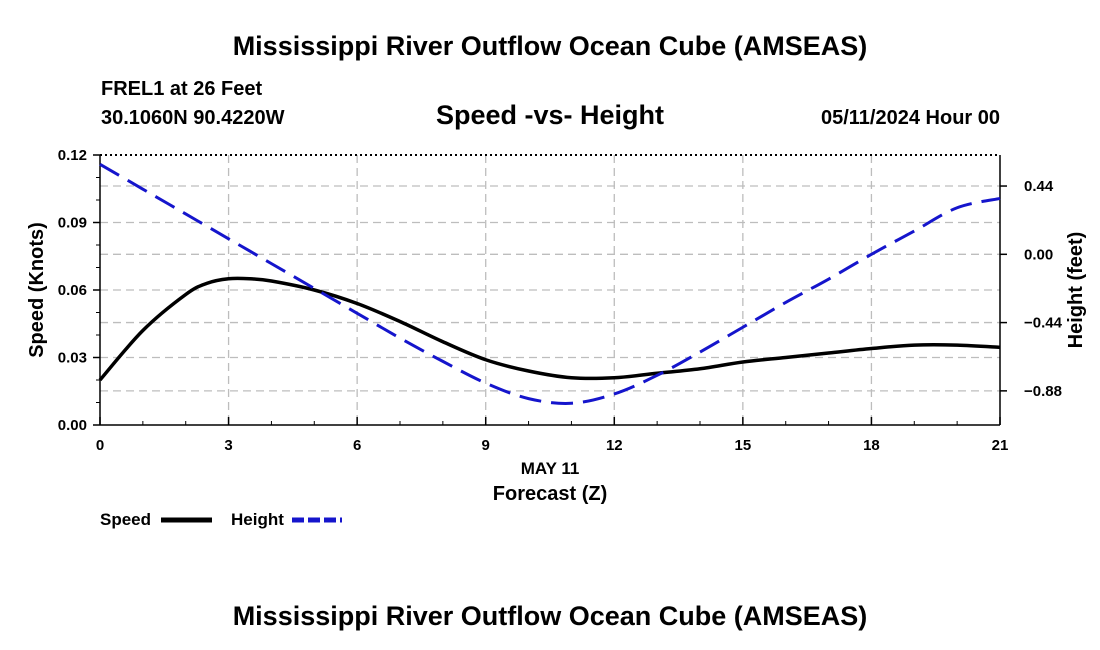 The image size is (1100, 650). I want to click on legend: Speed Height, so click(221, 519).